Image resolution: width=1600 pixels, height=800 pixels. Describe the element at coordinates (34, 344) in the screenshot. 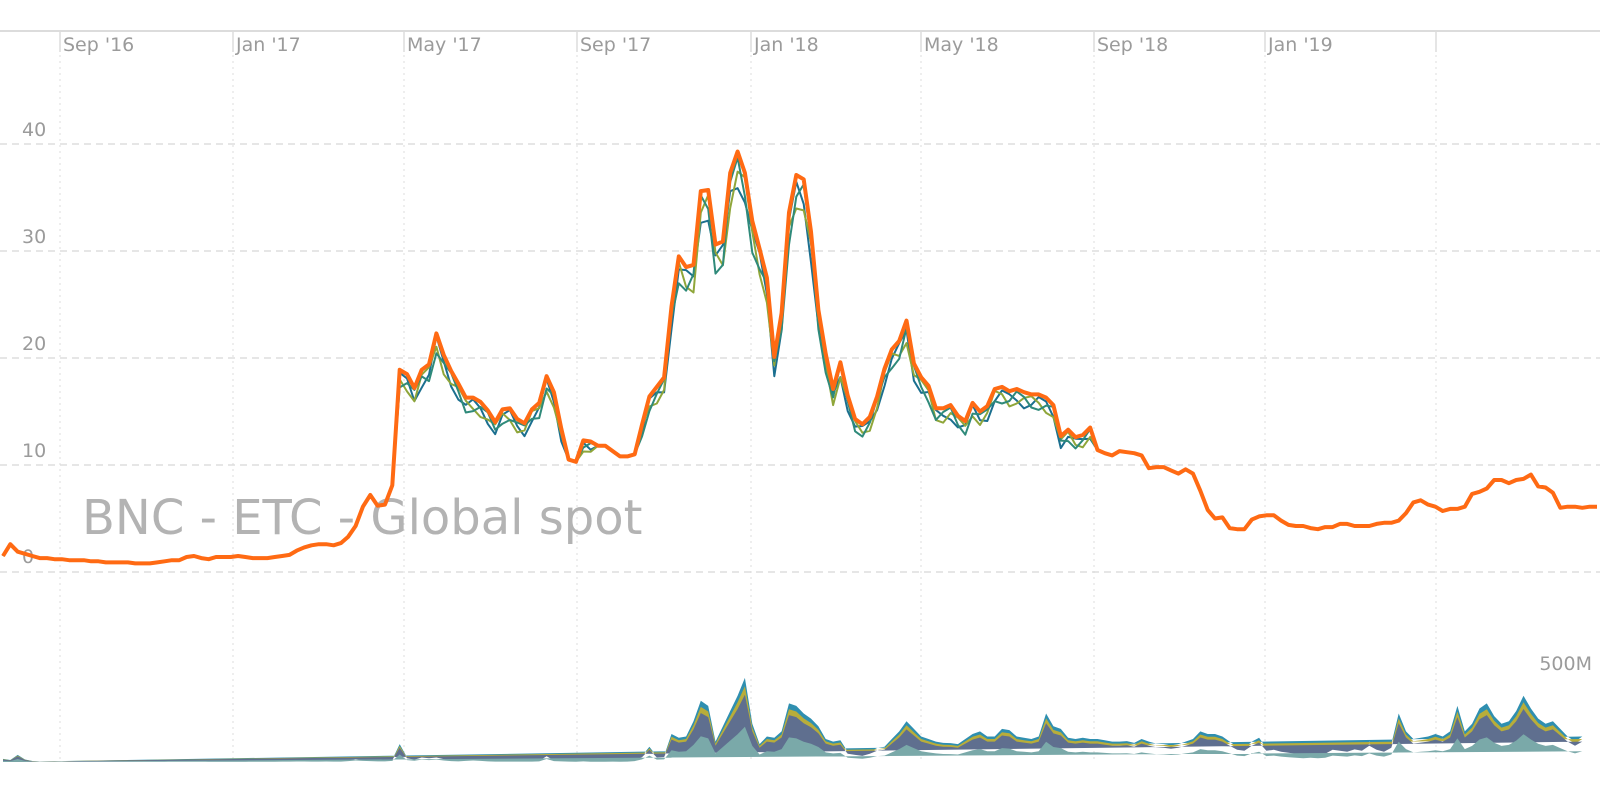

I see `y-tick-label: 20` at that location.